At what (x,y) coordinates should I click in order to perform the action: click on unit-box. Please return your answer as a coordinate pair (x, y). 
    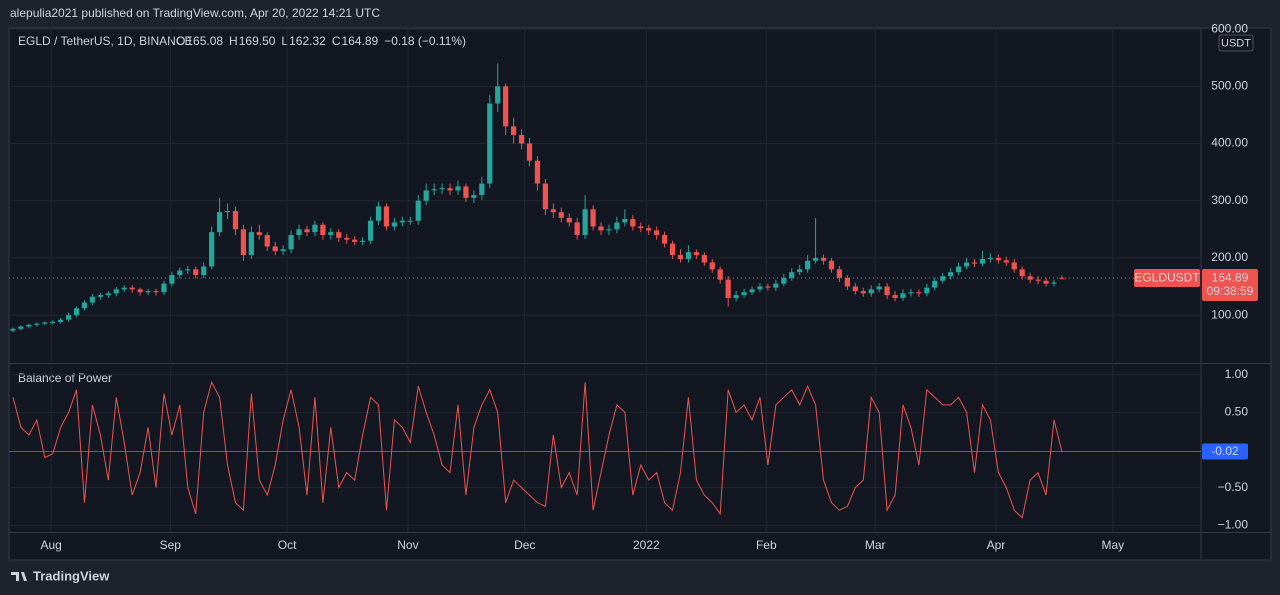
    Looking at the image, I should click on (1236, 43).